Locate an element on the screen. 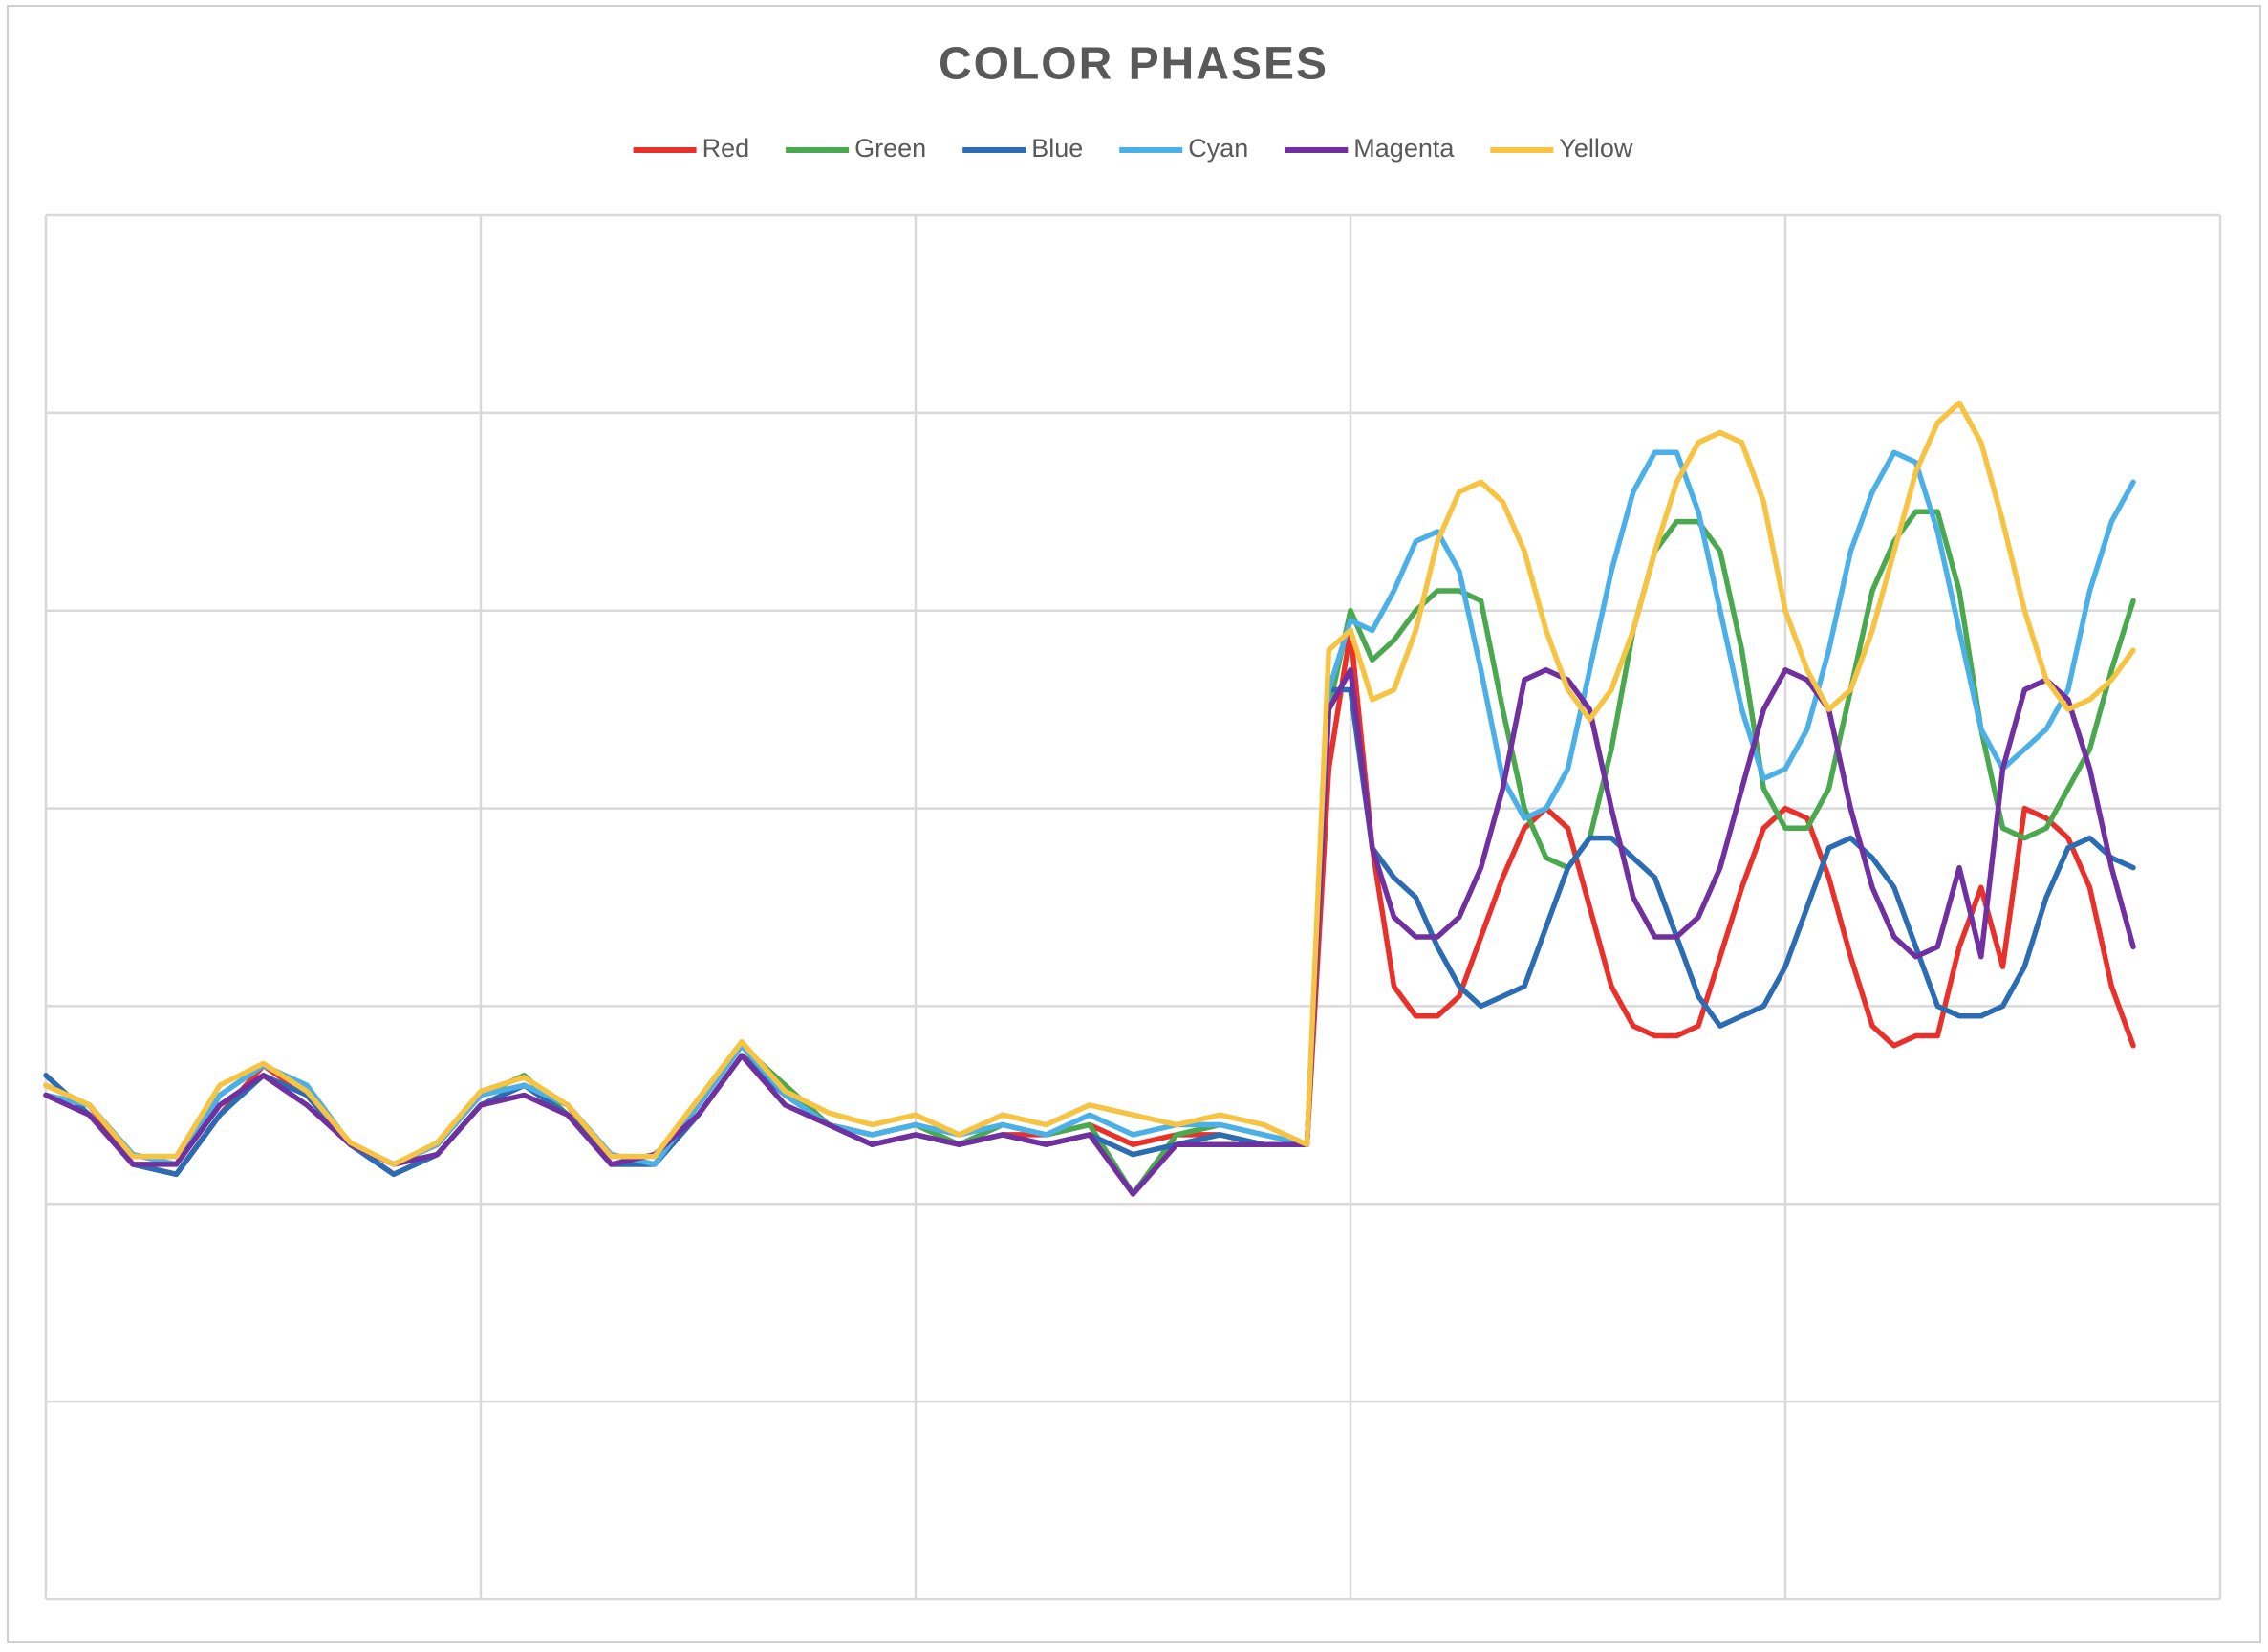 Image resolution: width=2268 pixels, height=1652 pixels. legend-item: Cyan is located at coordinates (1184, 148).